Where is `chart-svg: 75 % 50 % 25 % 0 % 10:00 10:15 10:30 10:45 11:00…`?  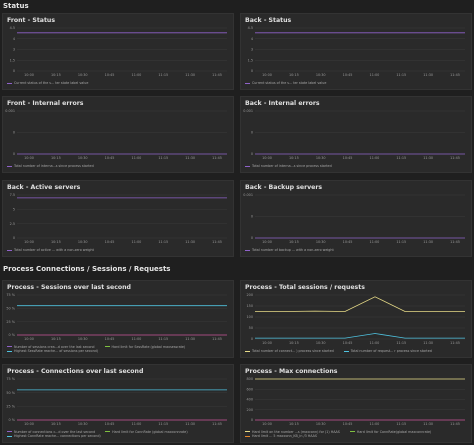
chart-svg: 75 % 50 % 25 % 0 % 10:00 10:15 10:30 10:45 11:00… is located at coordinates (116, 317).